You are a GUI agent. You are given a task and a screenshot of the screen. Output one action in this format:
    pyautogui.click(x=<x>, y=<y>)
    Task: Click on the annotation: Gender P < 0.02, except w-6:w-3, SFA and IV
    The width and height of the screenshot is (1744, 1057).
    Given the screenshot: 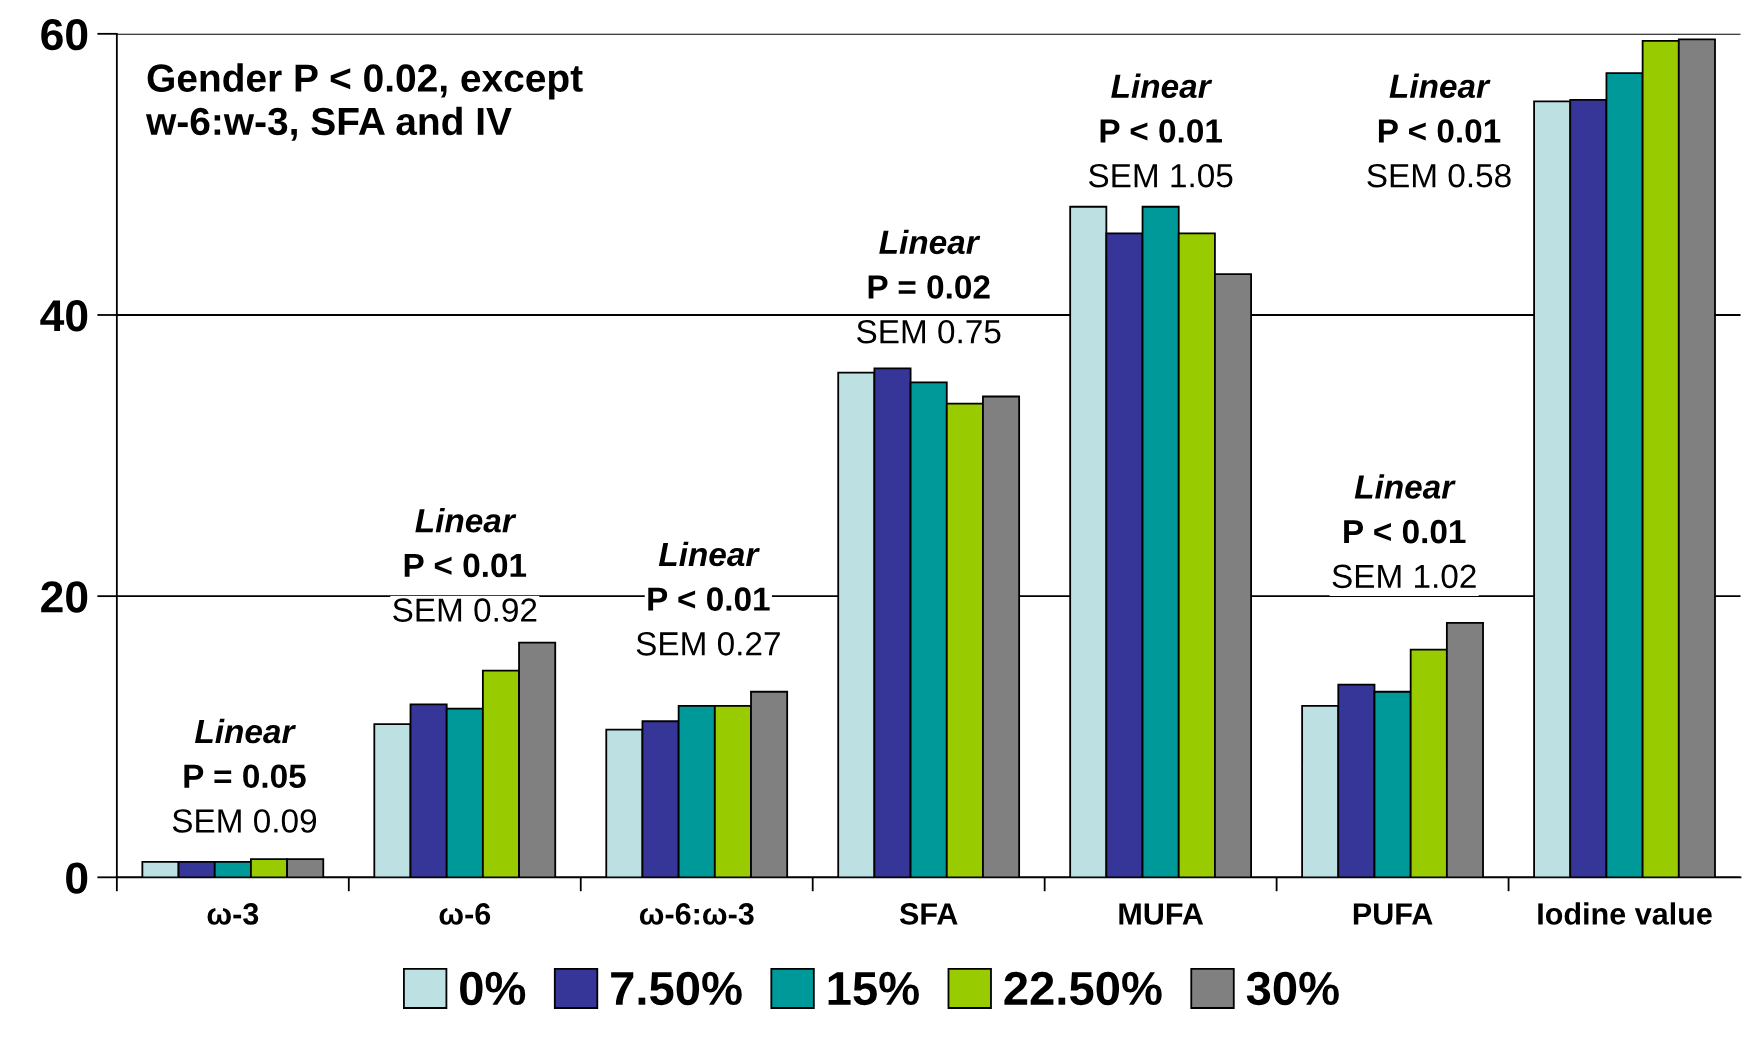 What is the action you would take?
    pyautogui.click(x=364, y=102)
    